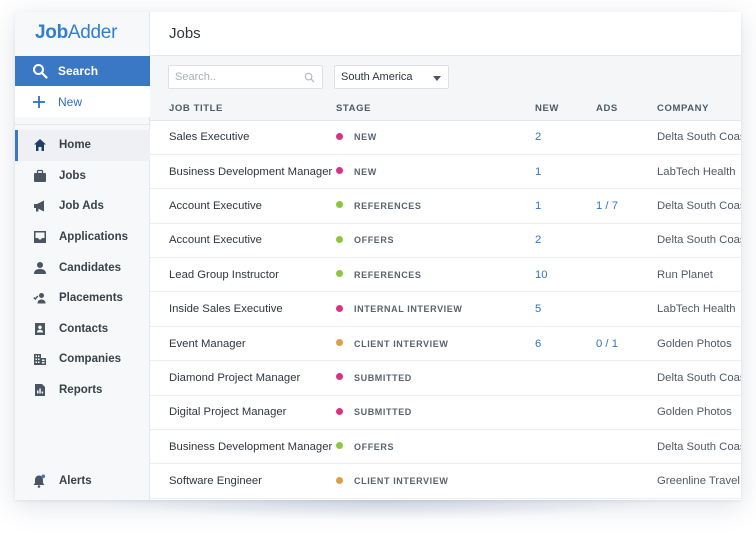  I want to click on page-title: Jobs, so click(185, 33).